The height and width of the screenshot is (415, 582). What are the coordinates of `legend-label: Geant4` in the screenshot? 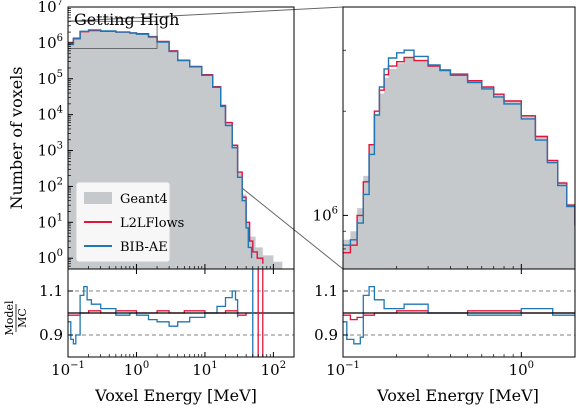 It's located at (144, 199).